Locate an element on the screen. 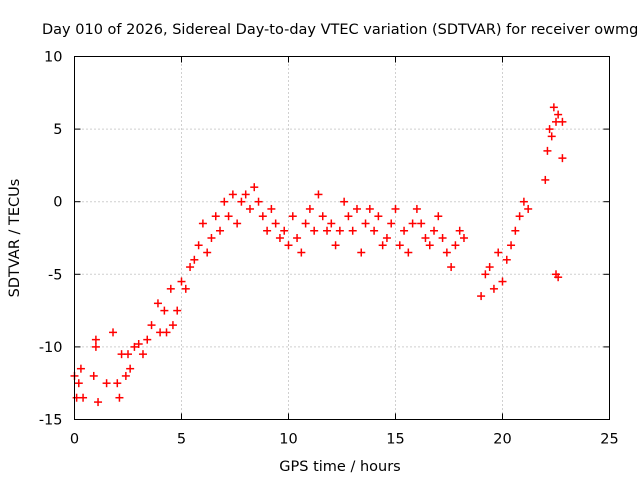  y-tick-label: 10 is located at coordinates (53, 58).